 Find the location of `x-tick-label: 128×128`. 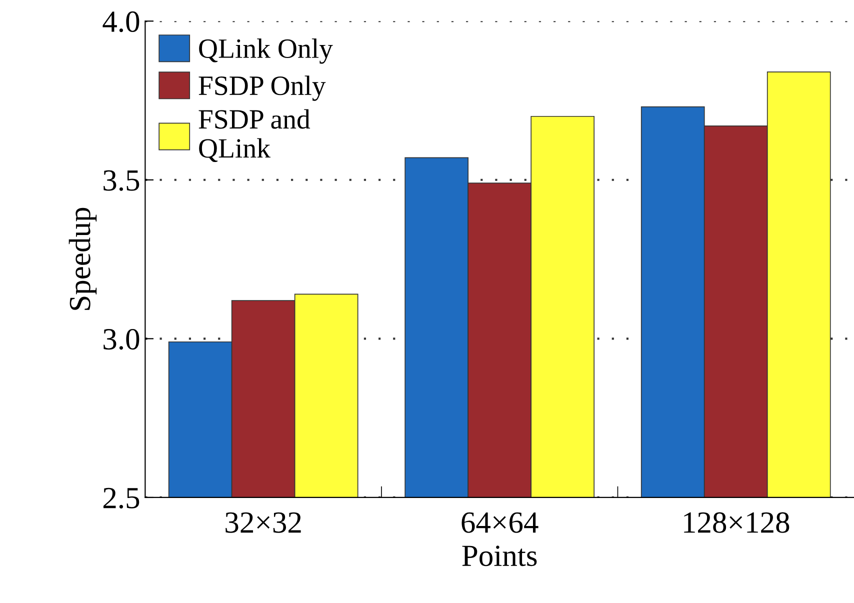

x-tick-label: 128×128 is located at coordinates (737, 522).